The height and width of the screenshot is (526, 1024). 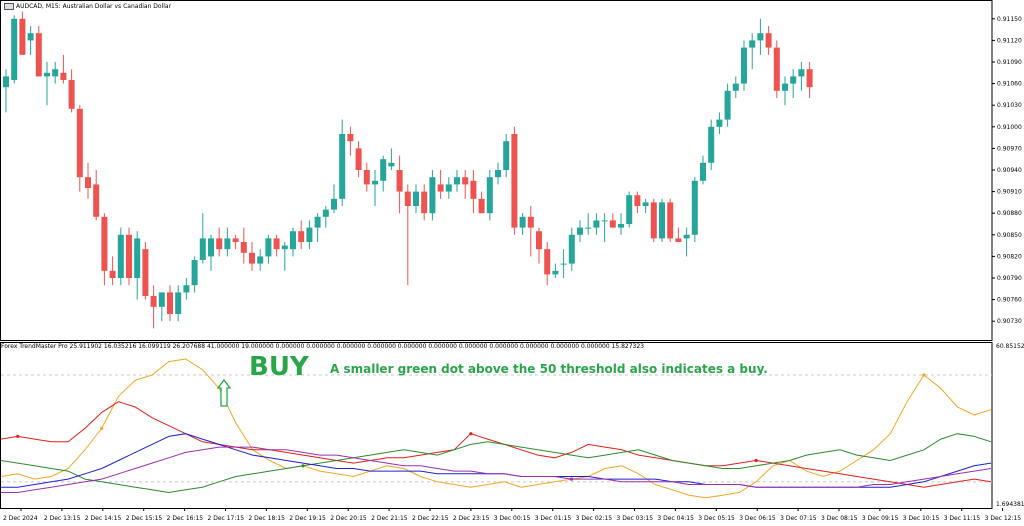 What do you see at coordinates (553, 518) in the screenshot?
I see `time-tick-label: 3 Dec 01:15` at bounding box center [553, 518].